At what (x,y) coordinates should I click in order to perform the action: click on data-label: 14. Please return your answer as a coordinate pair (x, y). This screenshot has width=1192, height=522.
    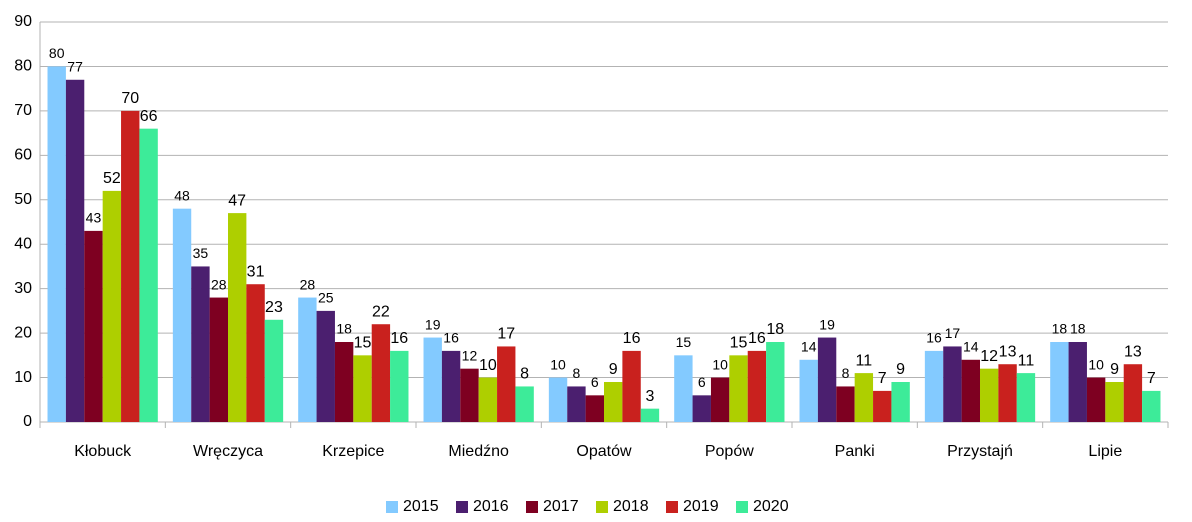
    Looking at the image, I should click on (809, 346).